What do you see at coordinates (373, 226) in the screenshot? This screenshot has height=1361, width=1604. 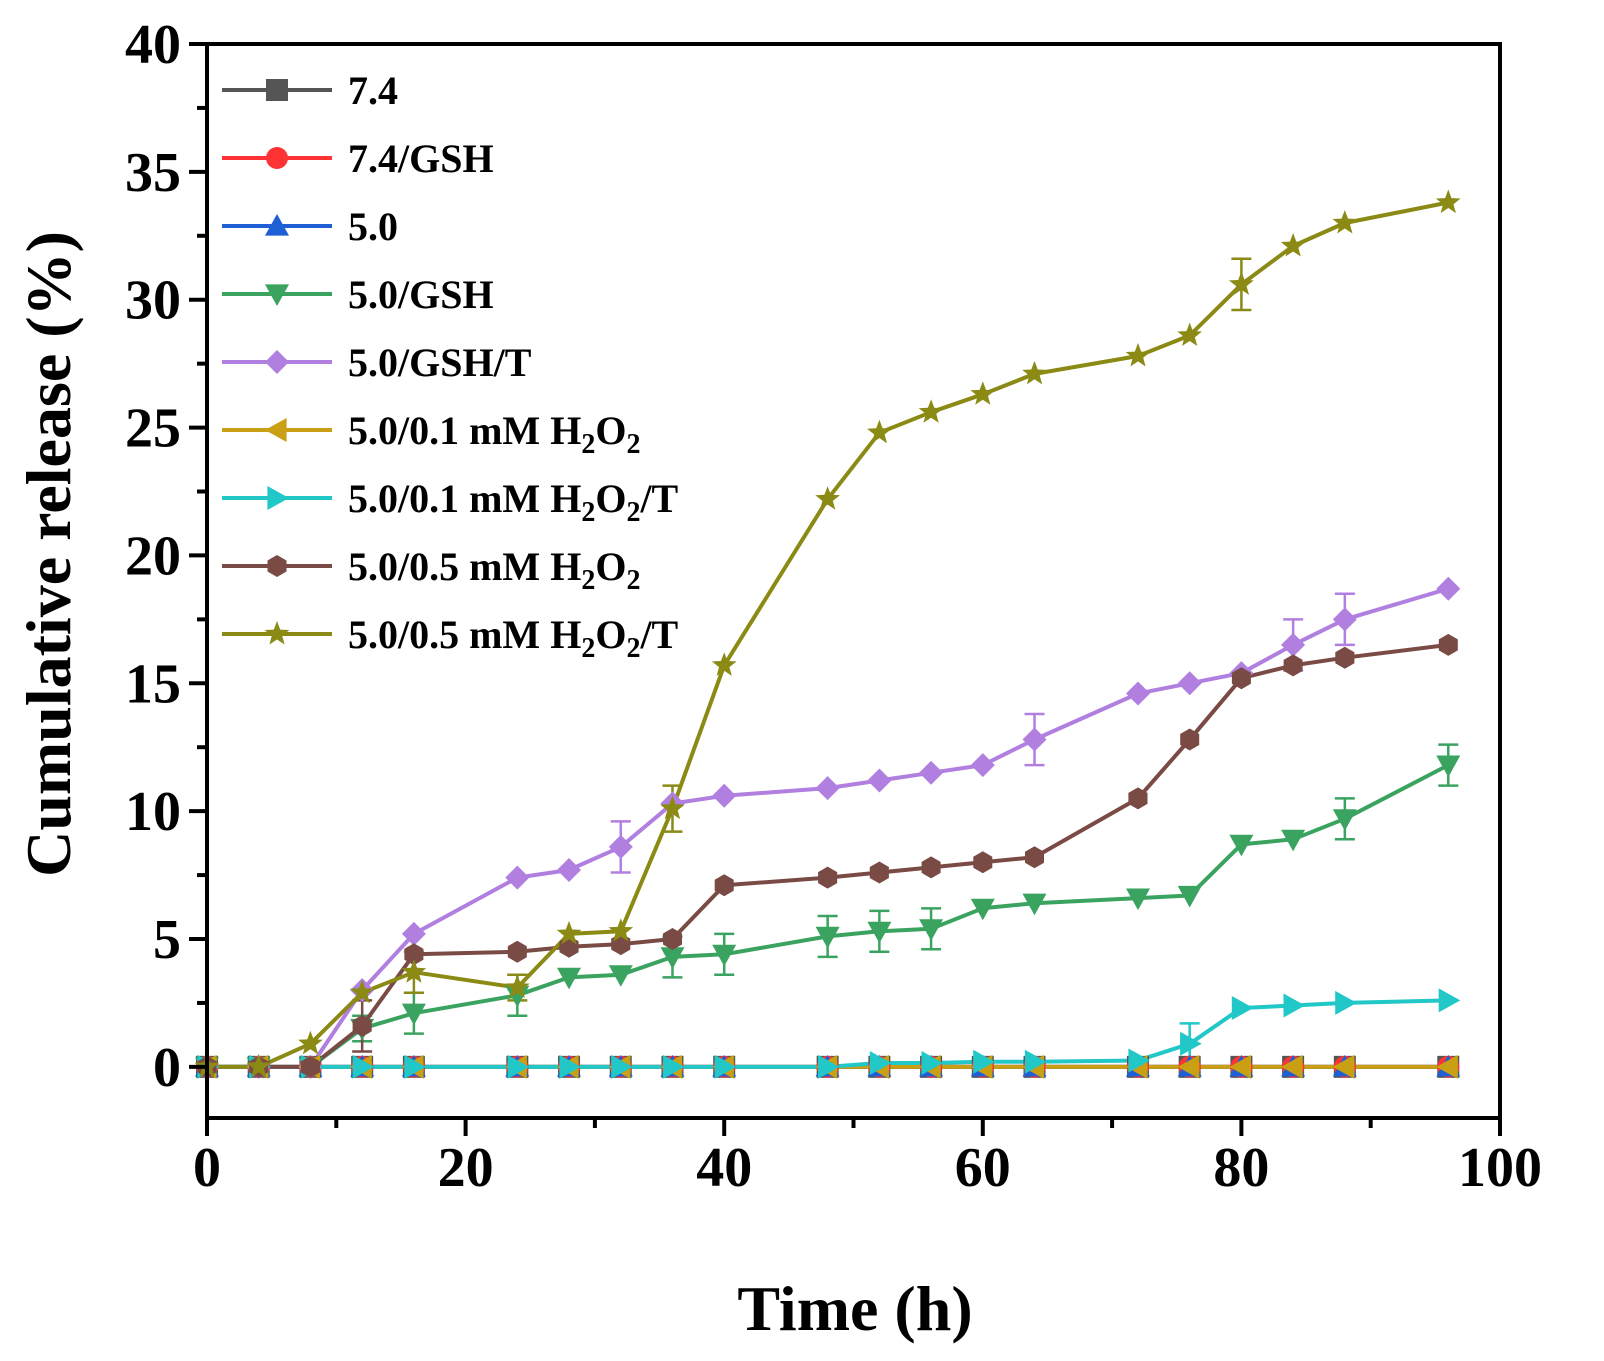 I see `legend-label: 5.0` at bounding box center [373, 226].